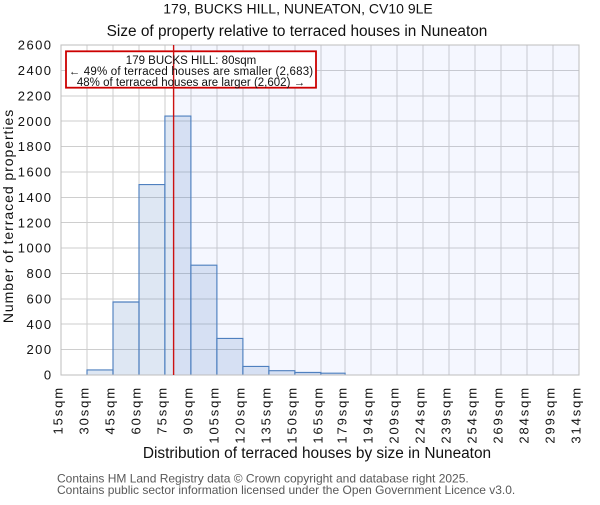 Image resolution: width=600 pixels, height=505 pixels. I want to click on svg-text: 2600, so click(35, 45).